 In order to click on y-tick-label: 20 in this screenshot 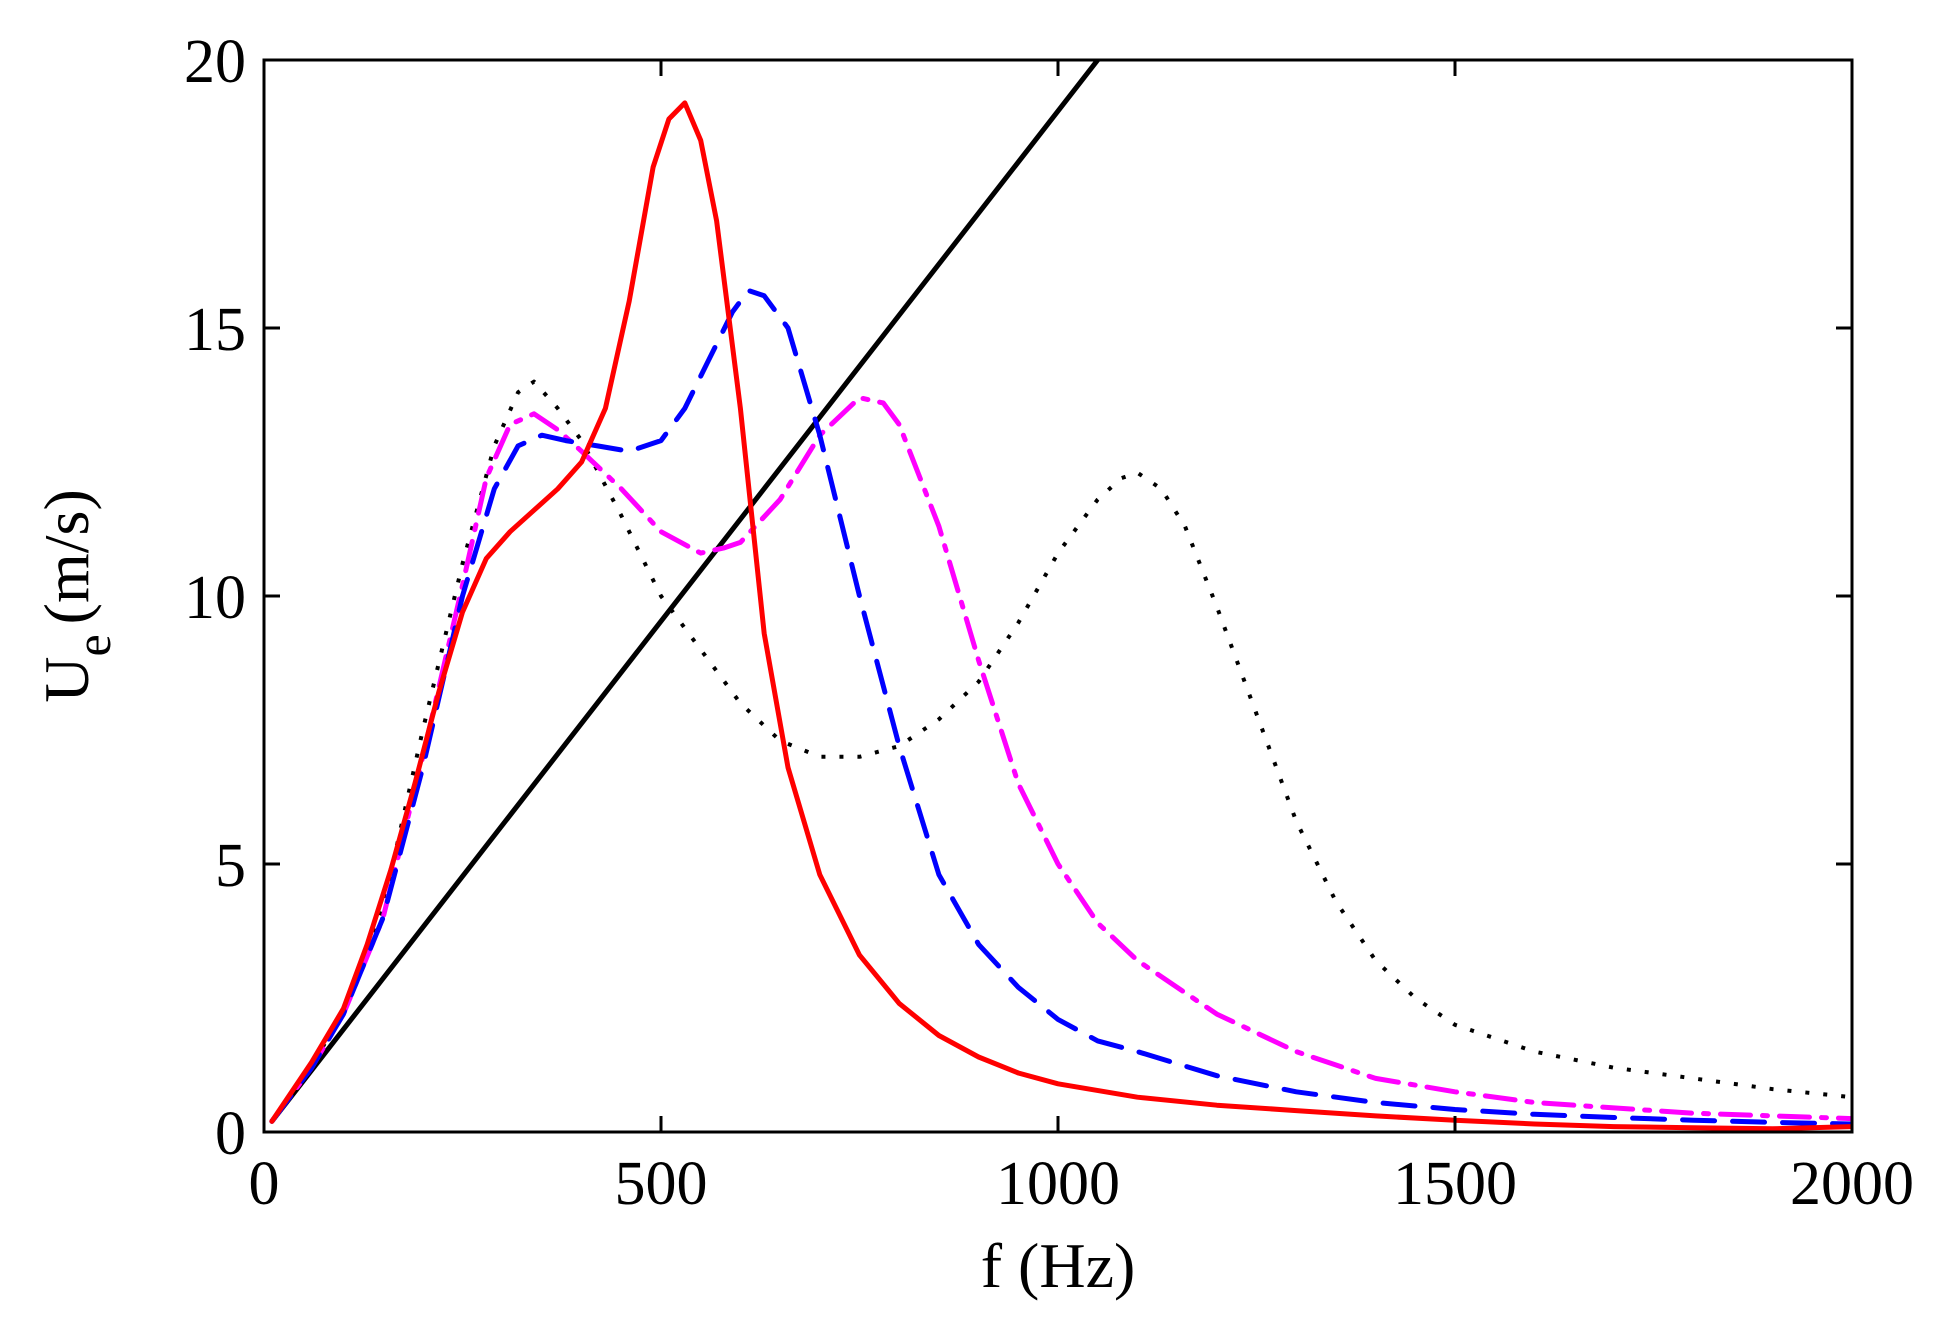, I will do `click(215, 62)`.